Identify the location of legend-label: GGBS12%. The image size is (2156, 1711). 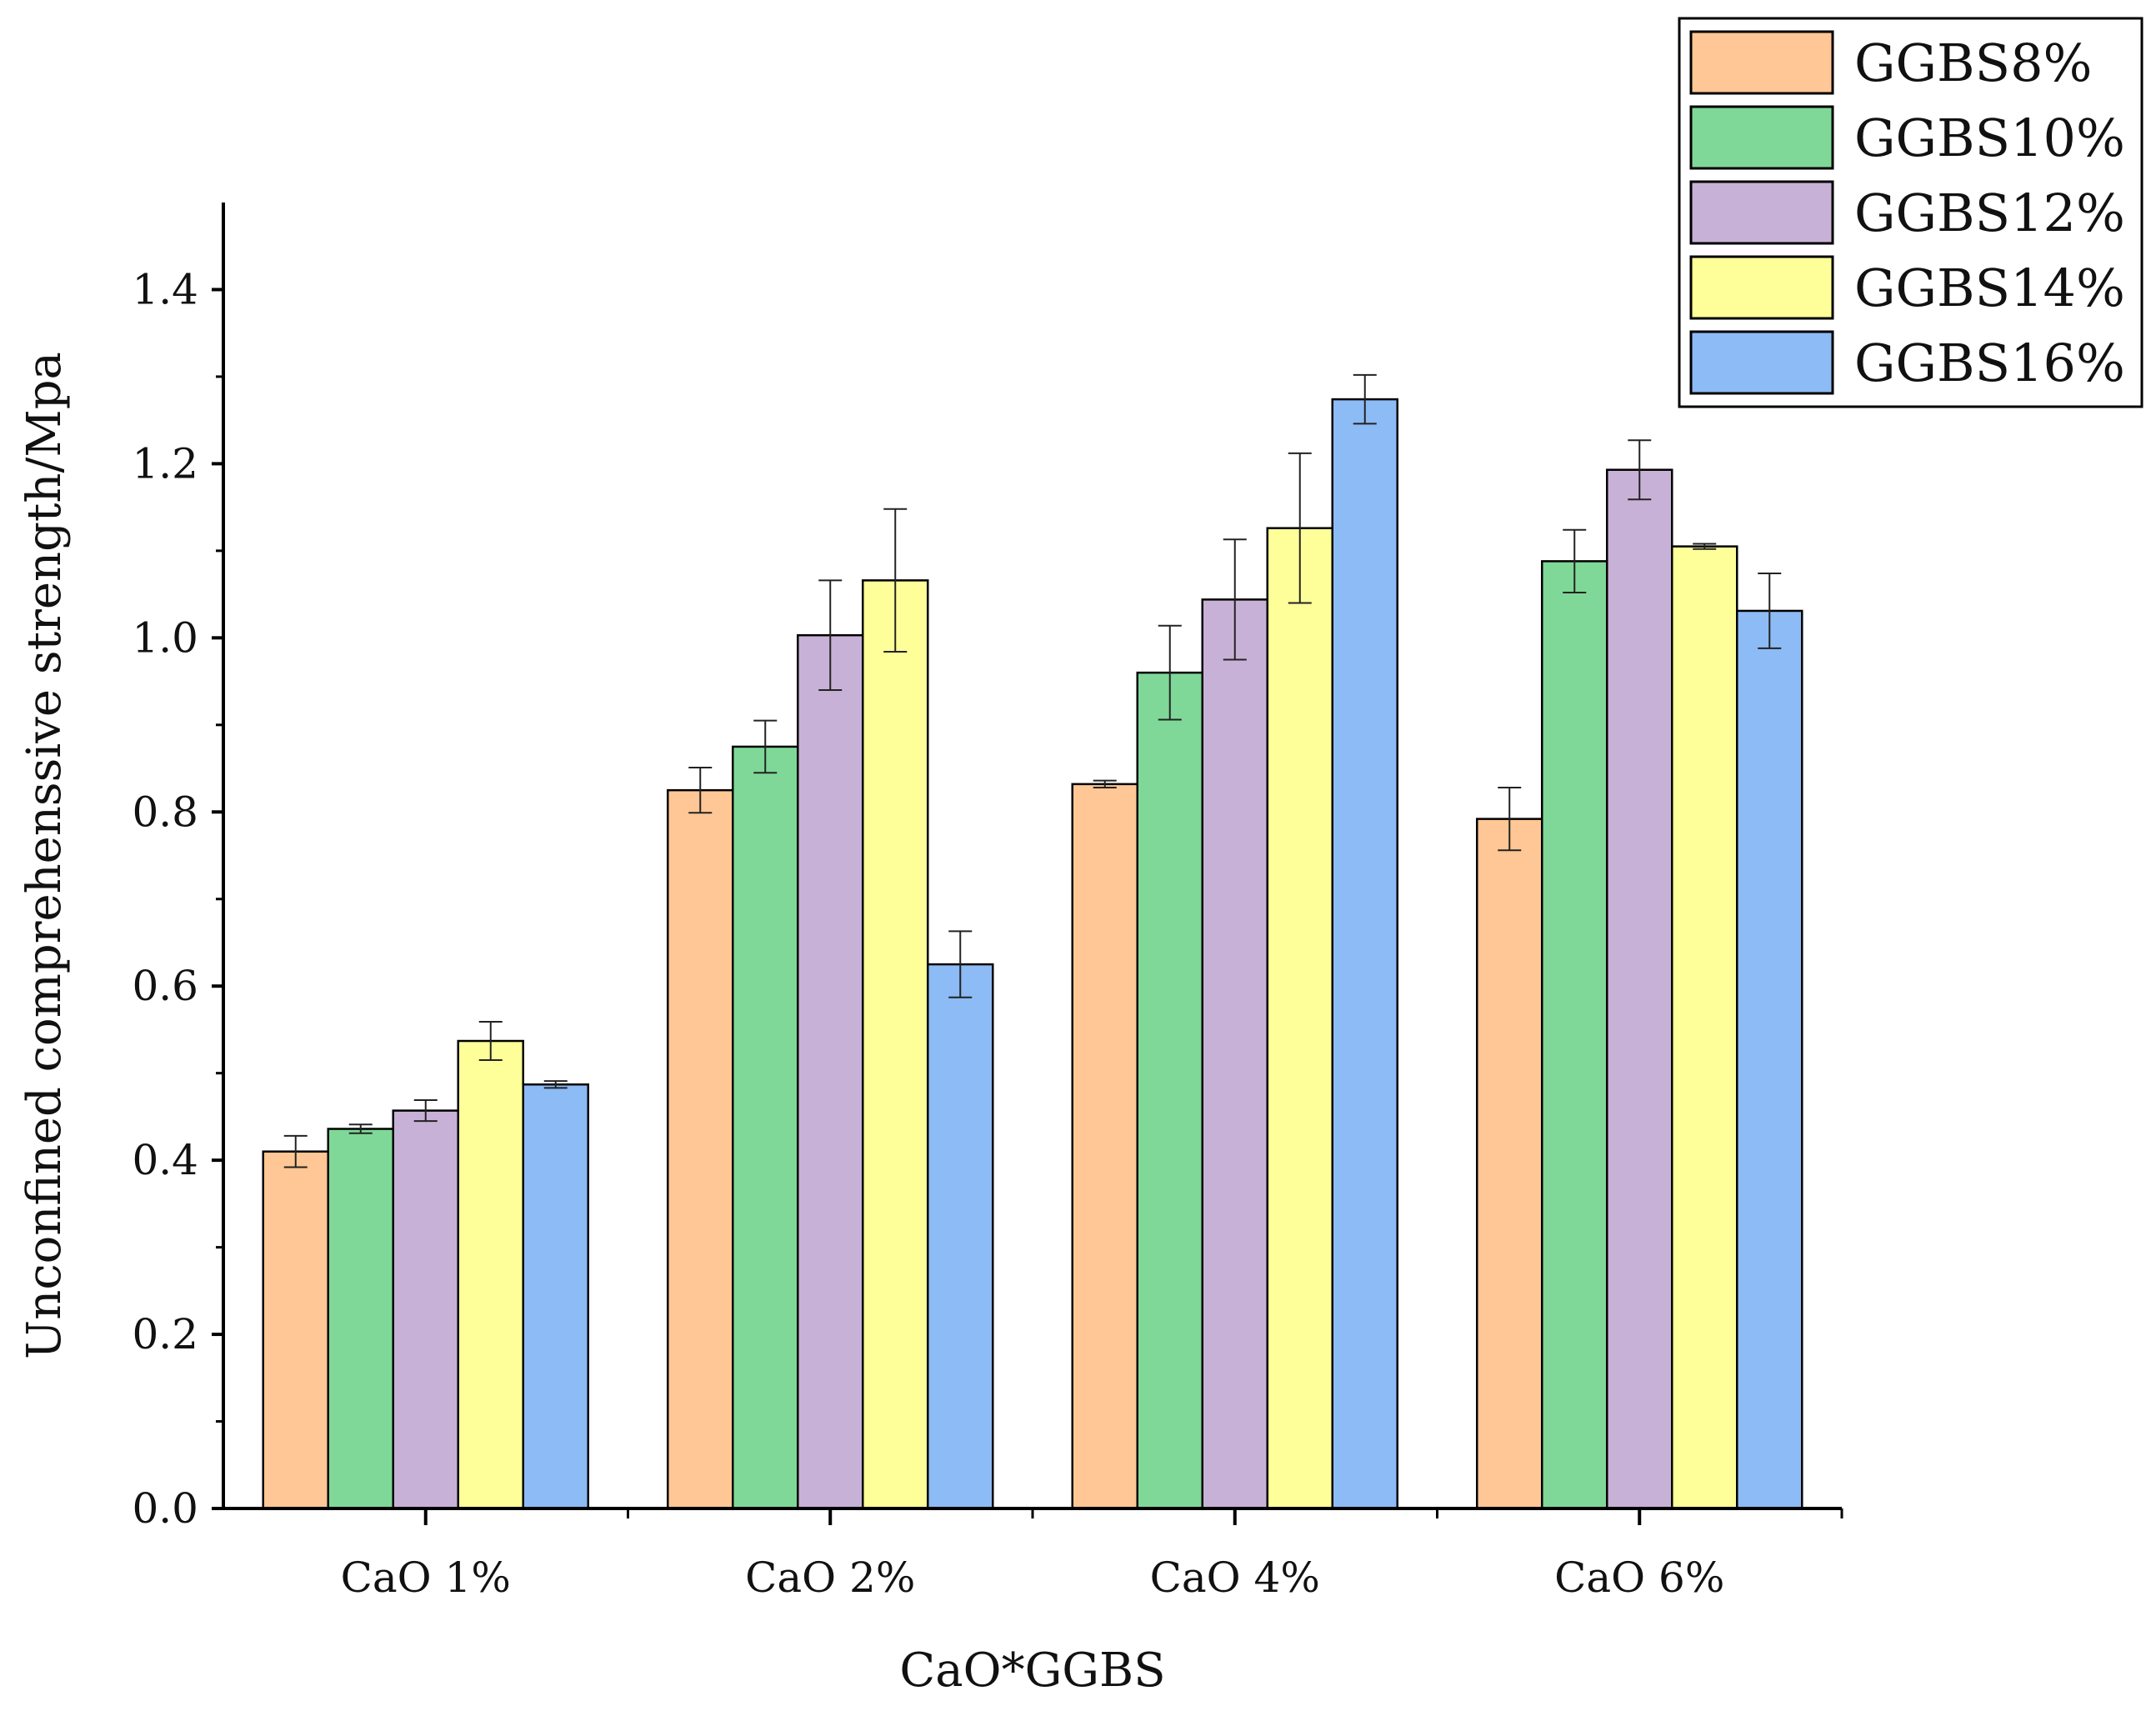
(1989, 213).